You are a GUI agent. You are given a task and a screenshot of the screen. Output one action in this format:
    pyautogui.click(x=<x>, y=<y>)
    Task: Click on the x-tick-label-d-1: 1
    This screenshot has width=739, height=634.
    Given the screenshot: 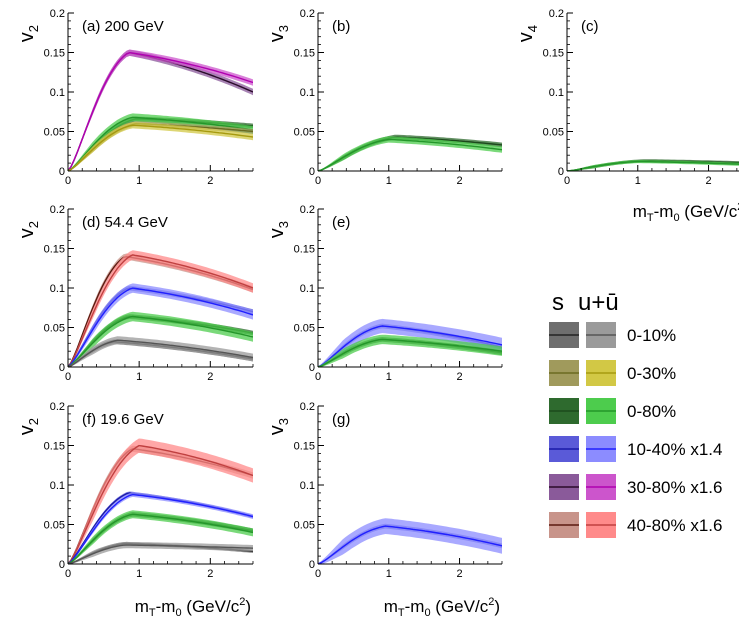 What is the action you would take?
    pyautogui.click(x=139, y=377)
    